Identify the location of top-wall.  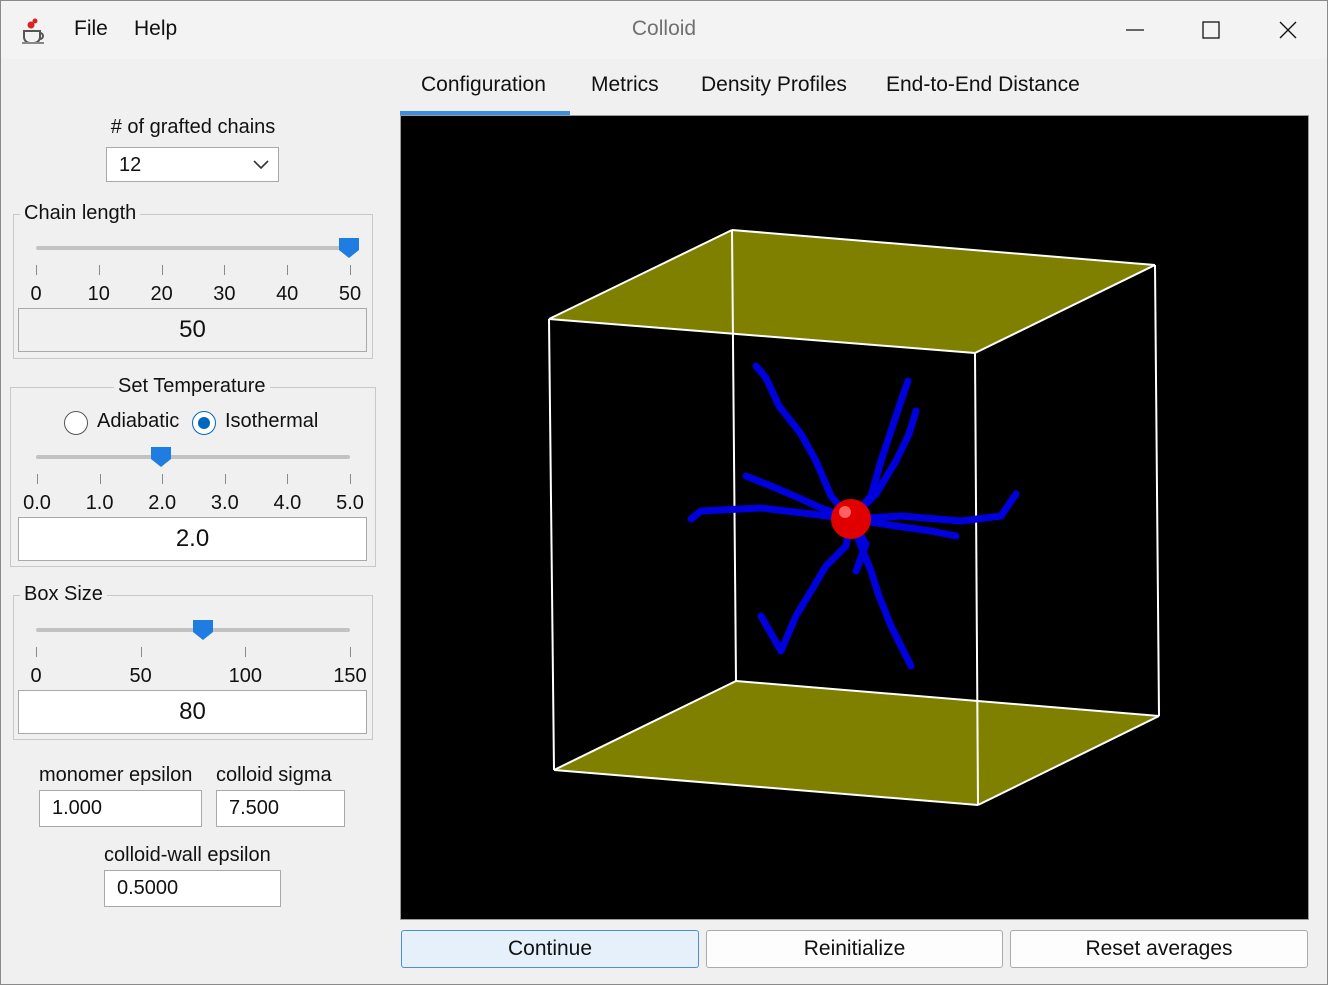
(852, 291).